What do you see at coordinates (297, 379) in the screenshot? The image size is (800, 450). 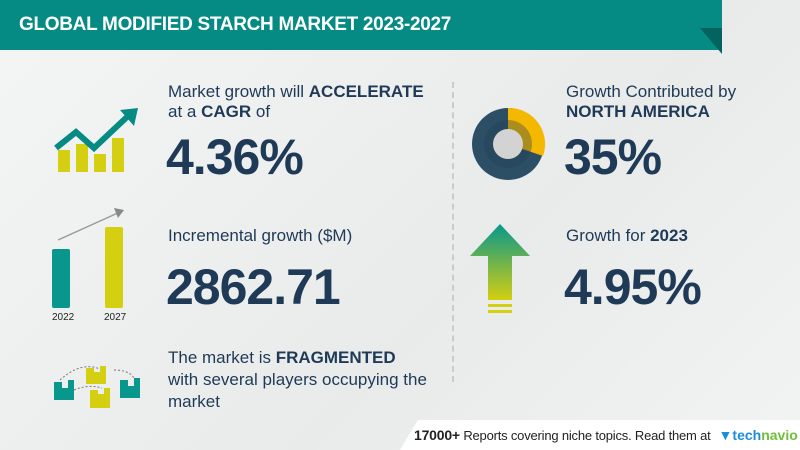 I see `market-line2: with several players occupying the` at bounding box center [297, 379].